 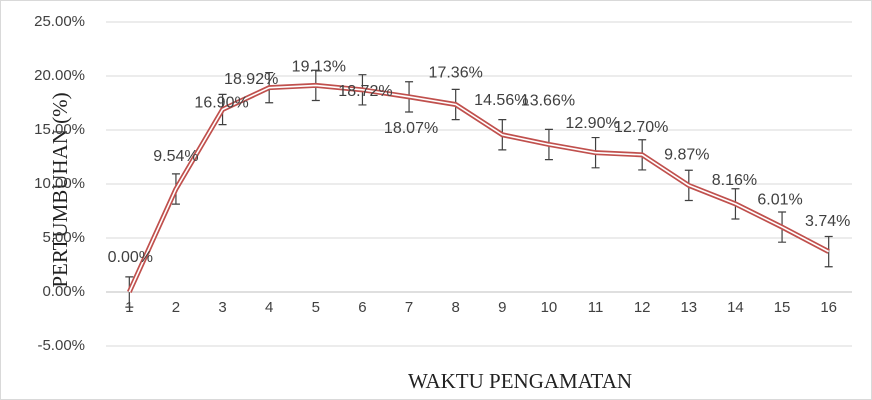 What do you see at coordinates (502, 307) in the screenshot?
I see `x-tick-label: 9` at bounding box center [502, 307].